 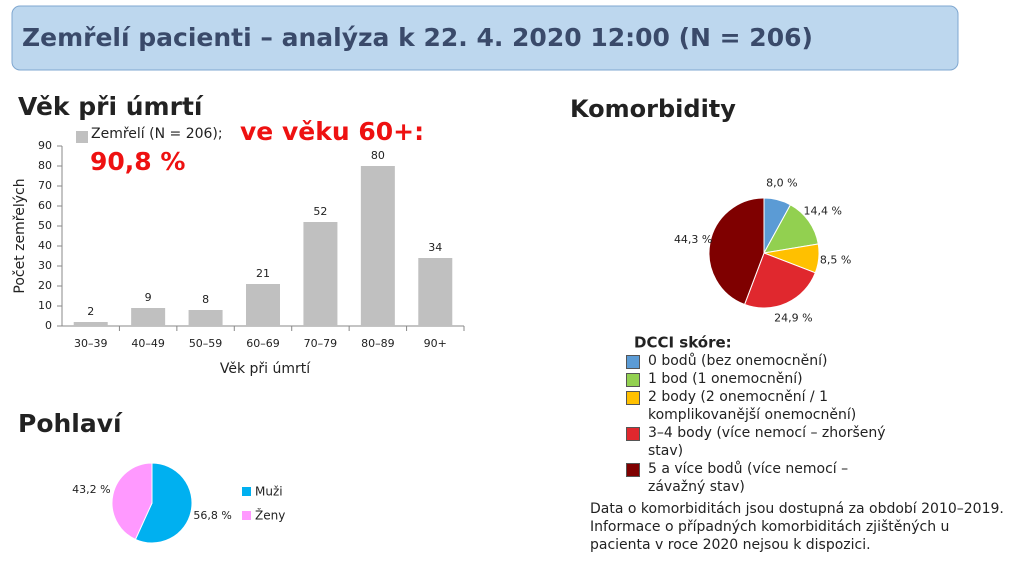 I want to click on x-tick-label: 40–49, so click(x=148, y=343).